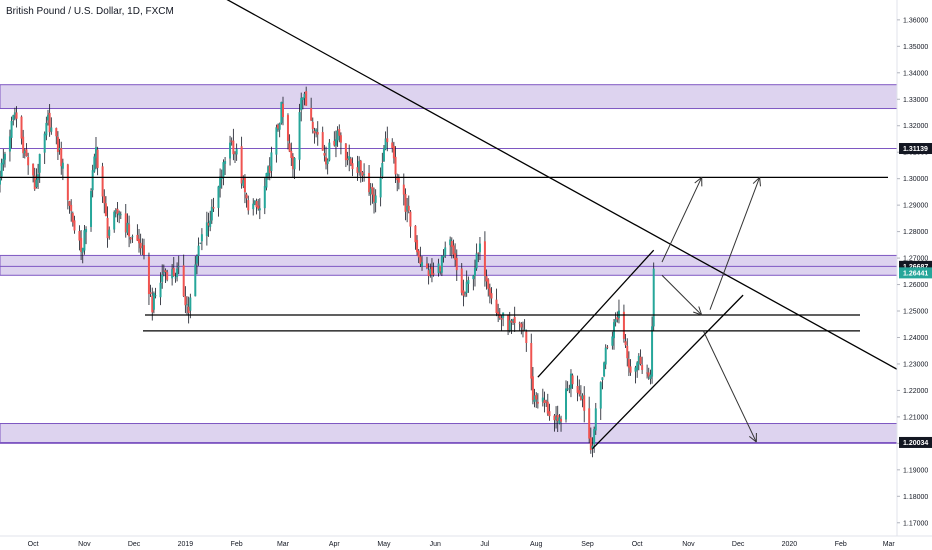 The image size is (932, 550). I want to click on x-tick-label: Mar, so click(283, 544).